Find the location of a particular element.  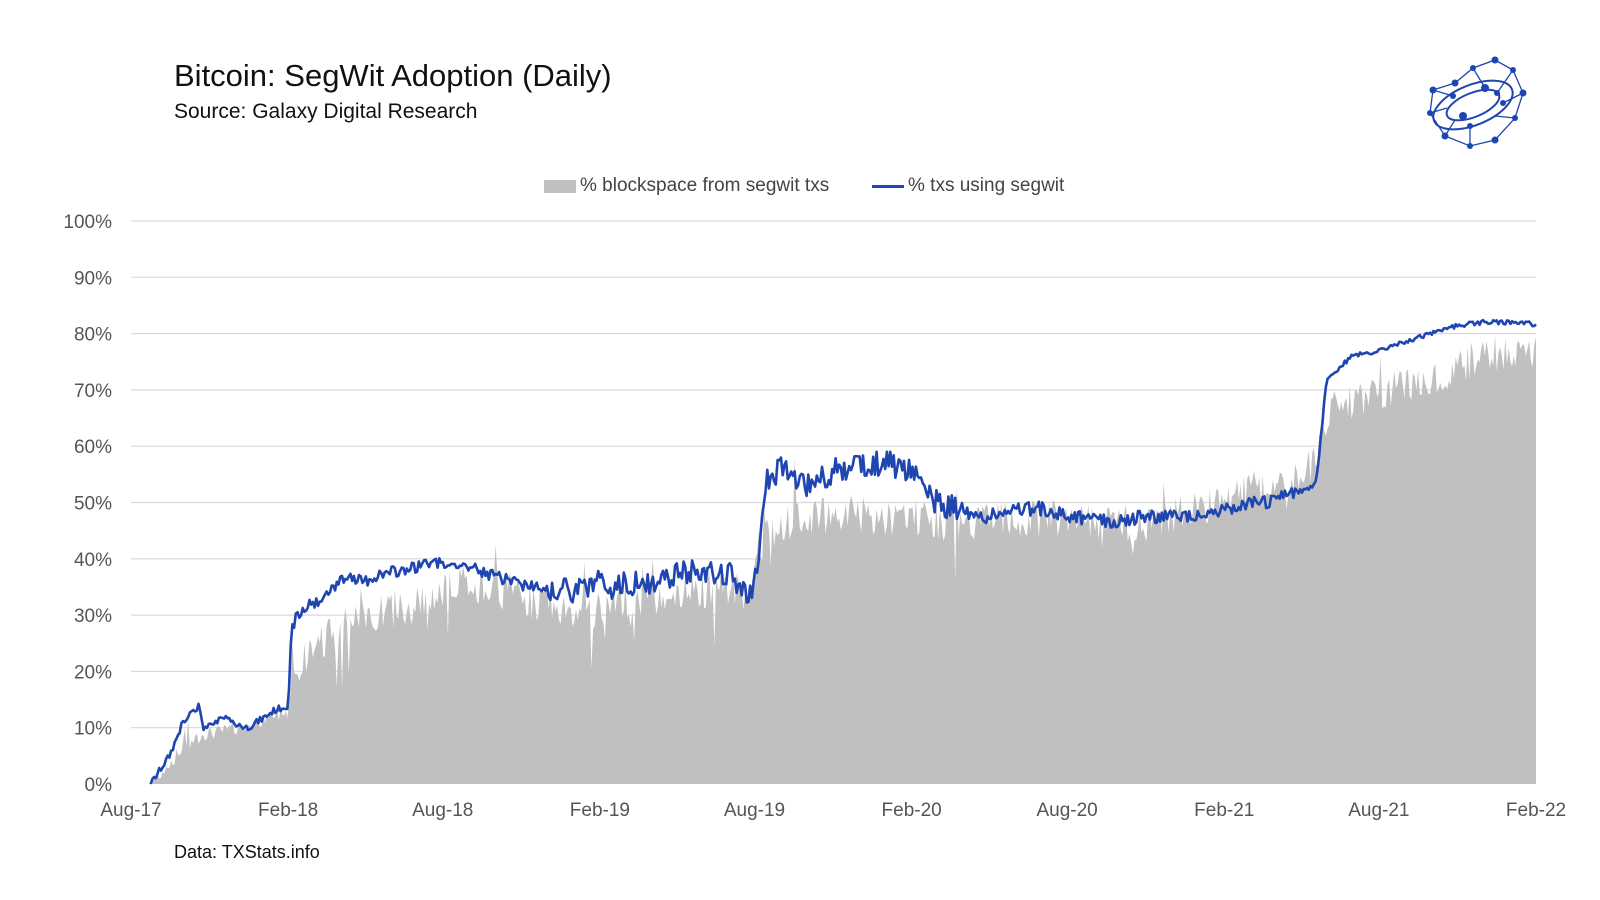

chart-subtitle: Source: Galaxy Digital Research is located at coordinates (326, 111).